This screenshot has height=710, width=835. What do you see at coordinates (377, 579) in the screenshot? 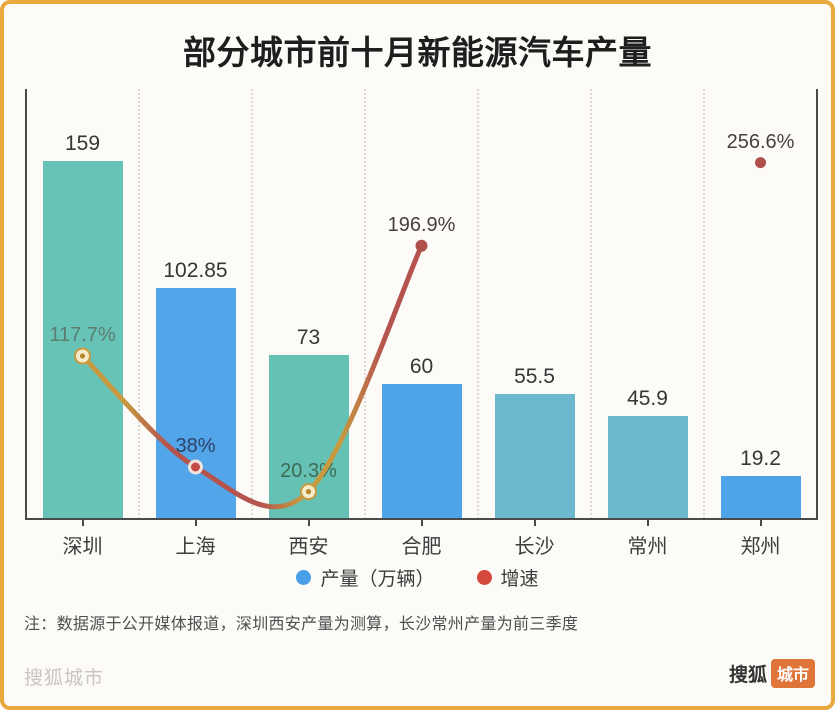
I see `legend-production-label: 产量（万辆）` at bounding box center [377, 579].